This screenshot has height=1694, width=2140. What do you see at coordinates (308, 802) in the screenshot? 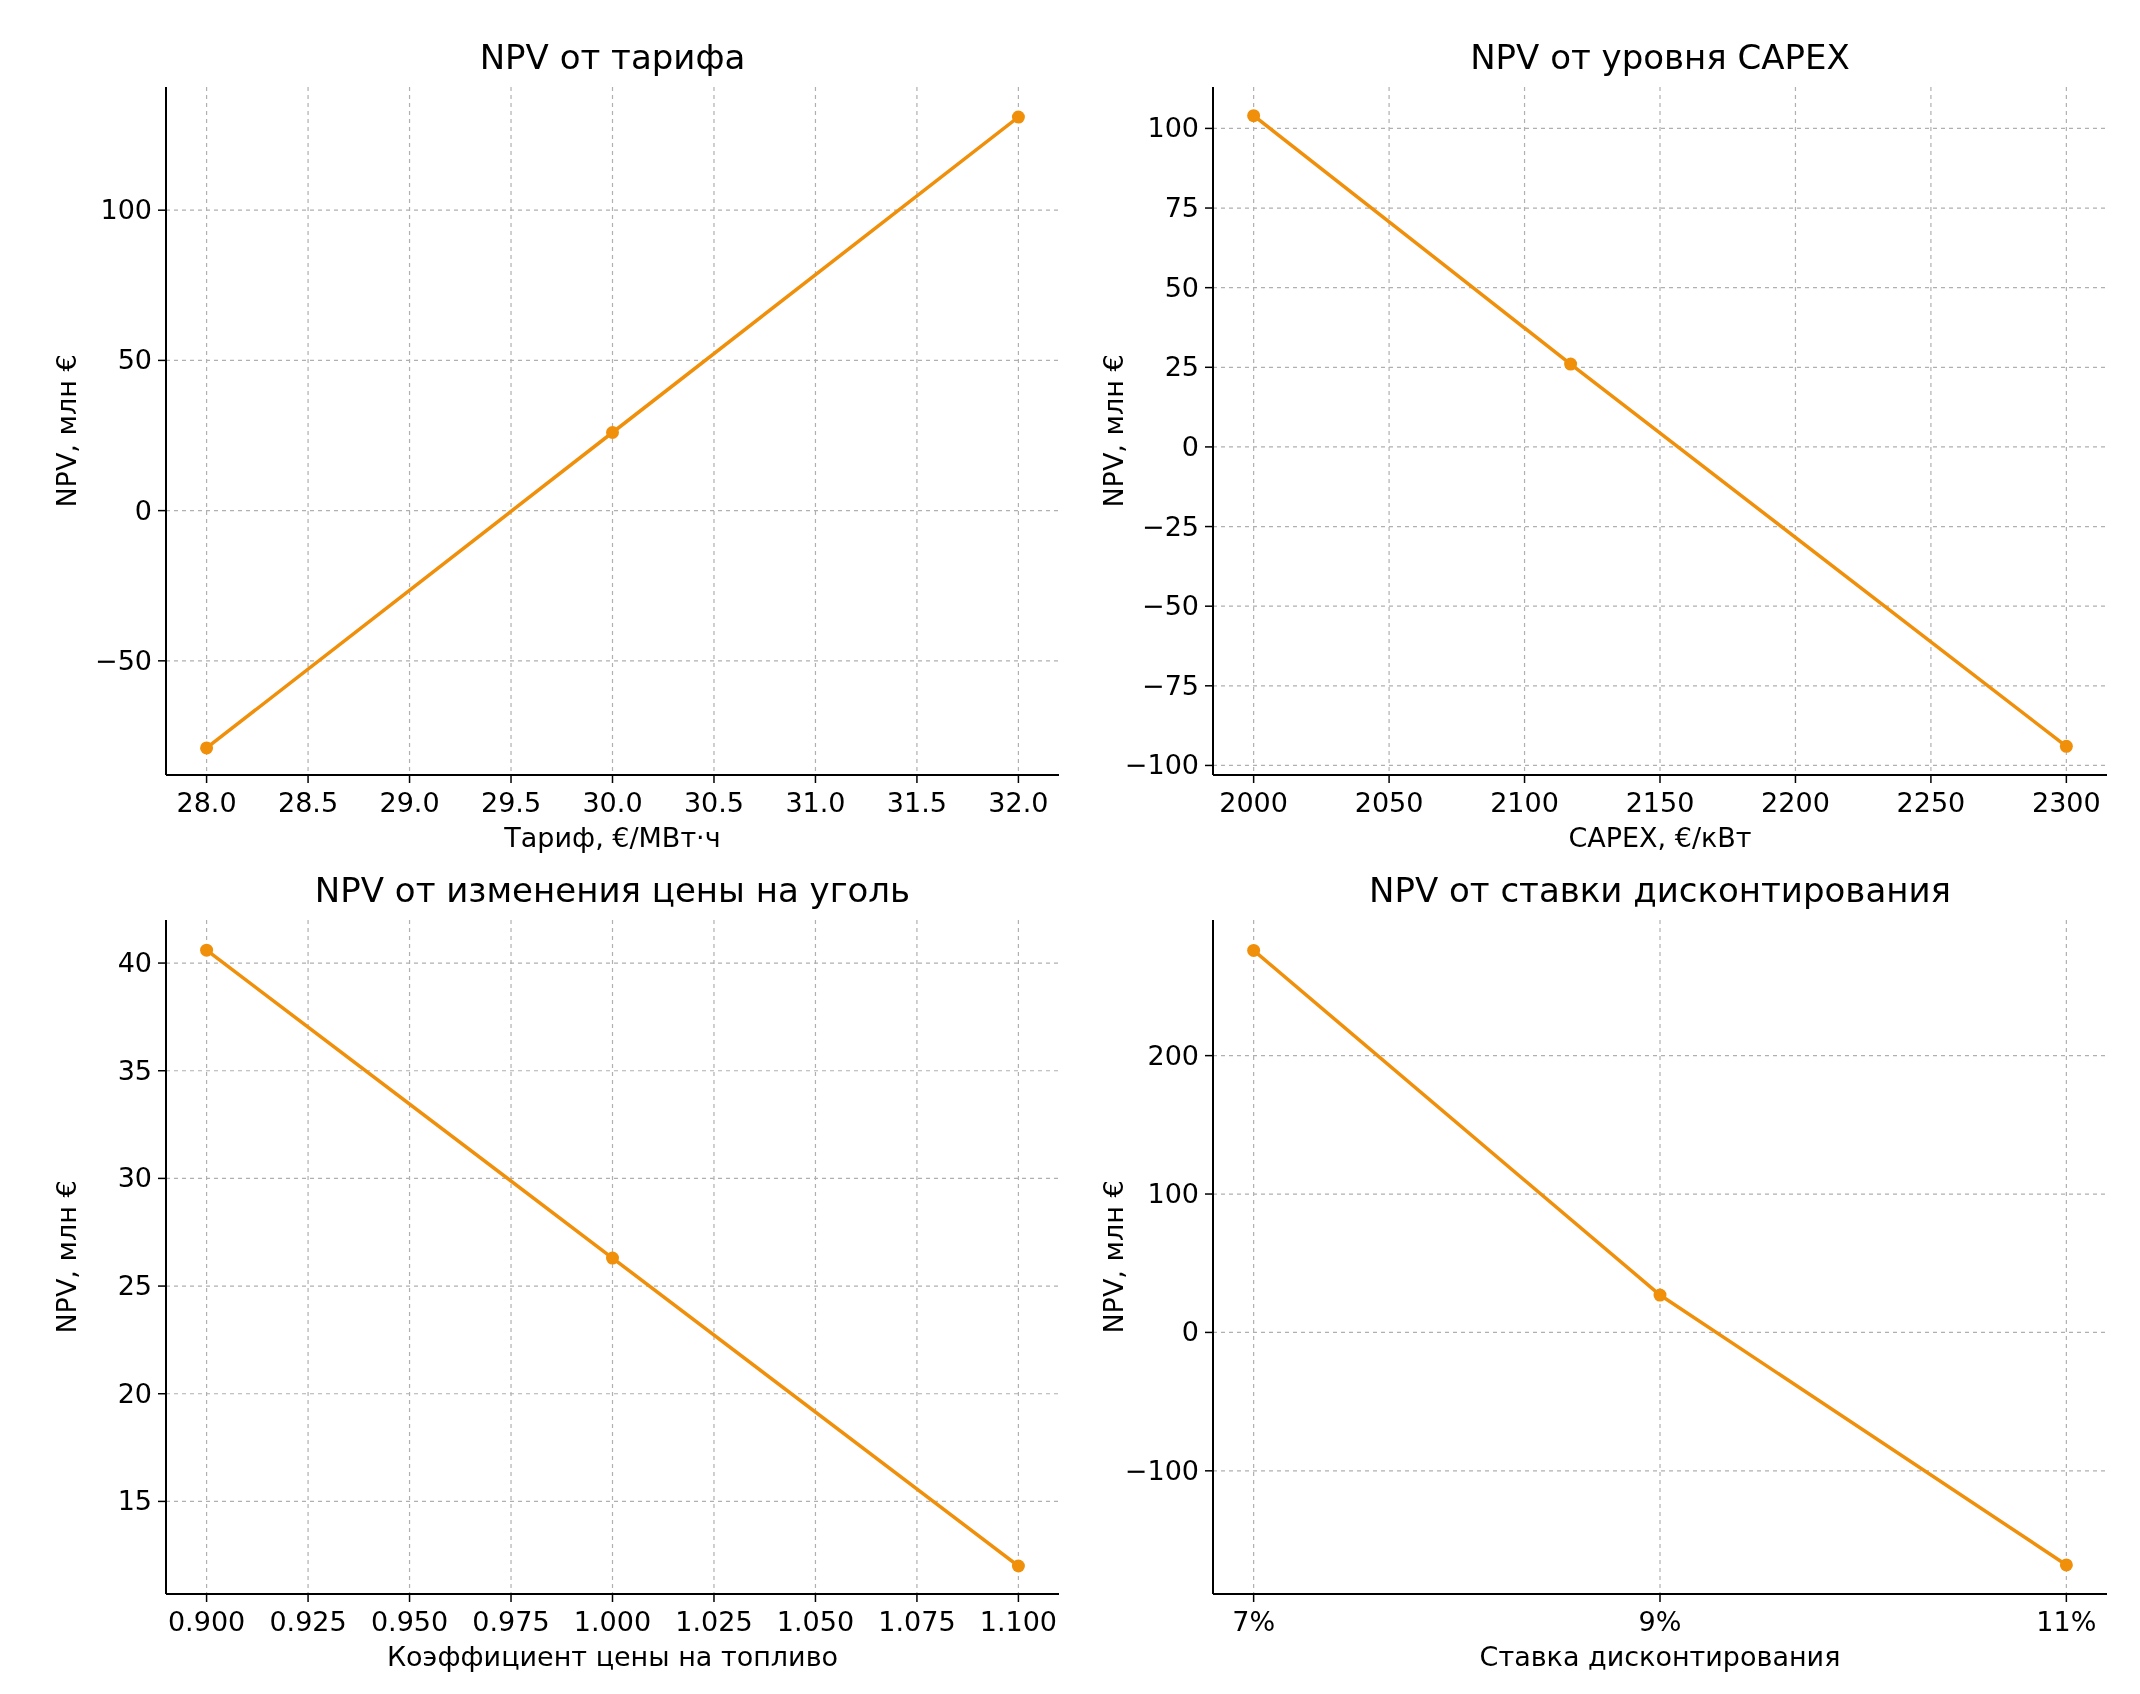
I see `x-tick-label: 28.5` at bounding box center [308, 802].